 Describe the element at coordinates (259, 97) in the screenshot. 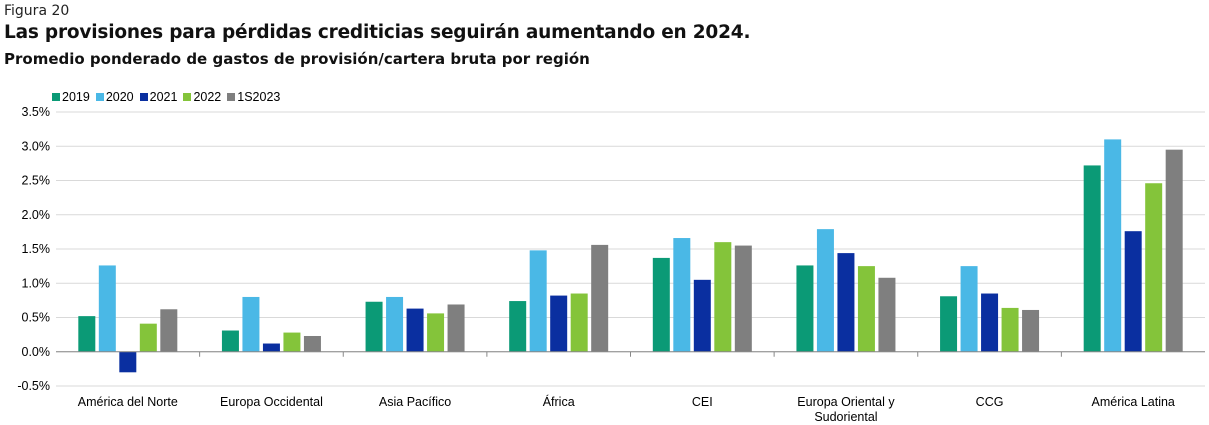

I see `legend-label: 1S2023` at that location.